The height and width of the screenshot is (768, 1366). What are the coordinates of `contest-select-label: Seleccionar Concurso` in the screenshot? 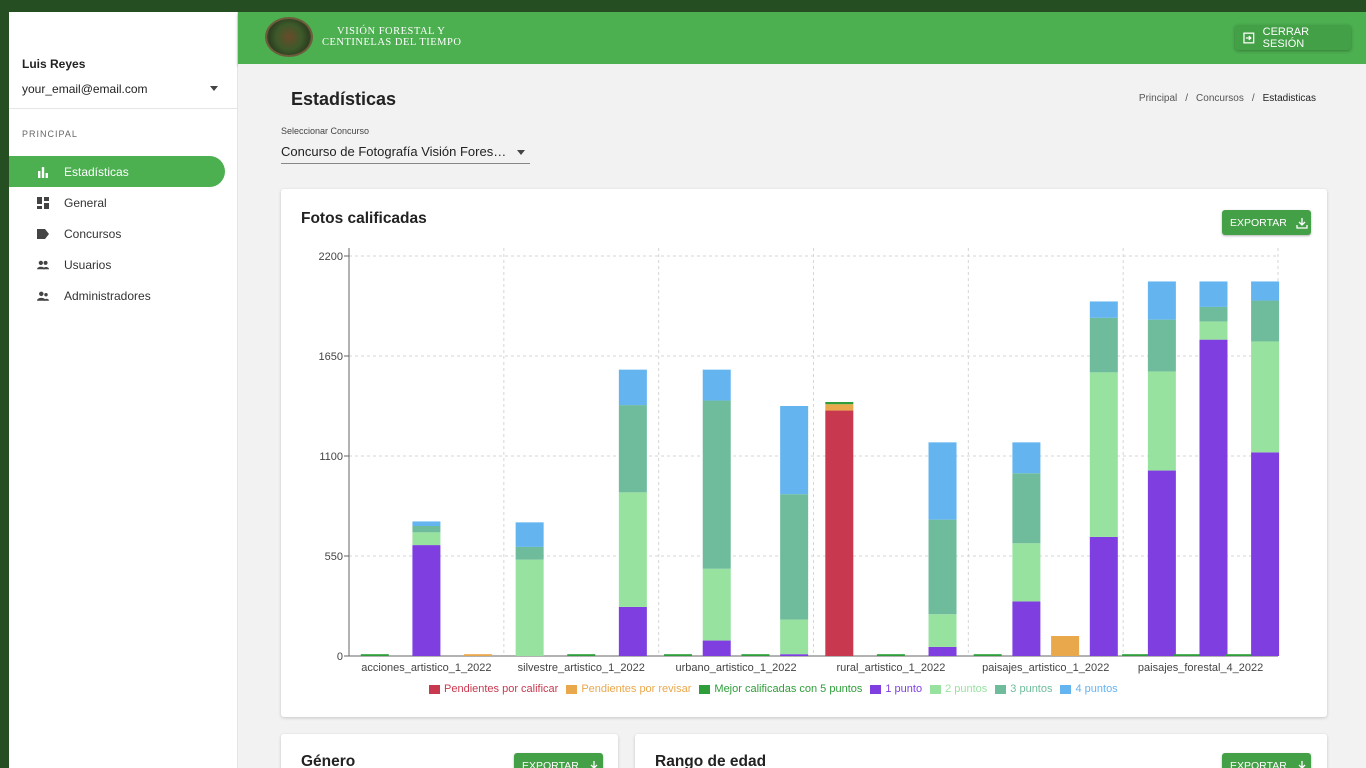 It's located at (325, 131).